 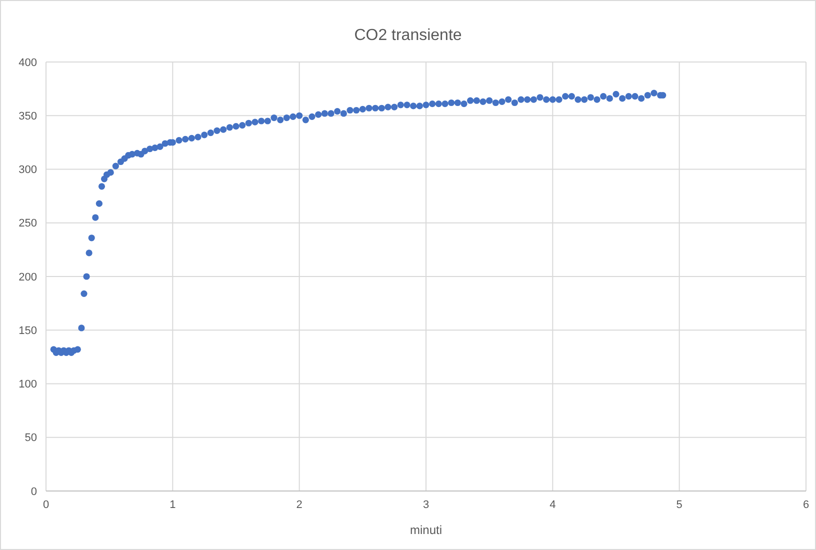 What do you see at coordinates (173, 505) in the screenshot?
I see `x-tick-label: 1` at bounding box center [173, 505].